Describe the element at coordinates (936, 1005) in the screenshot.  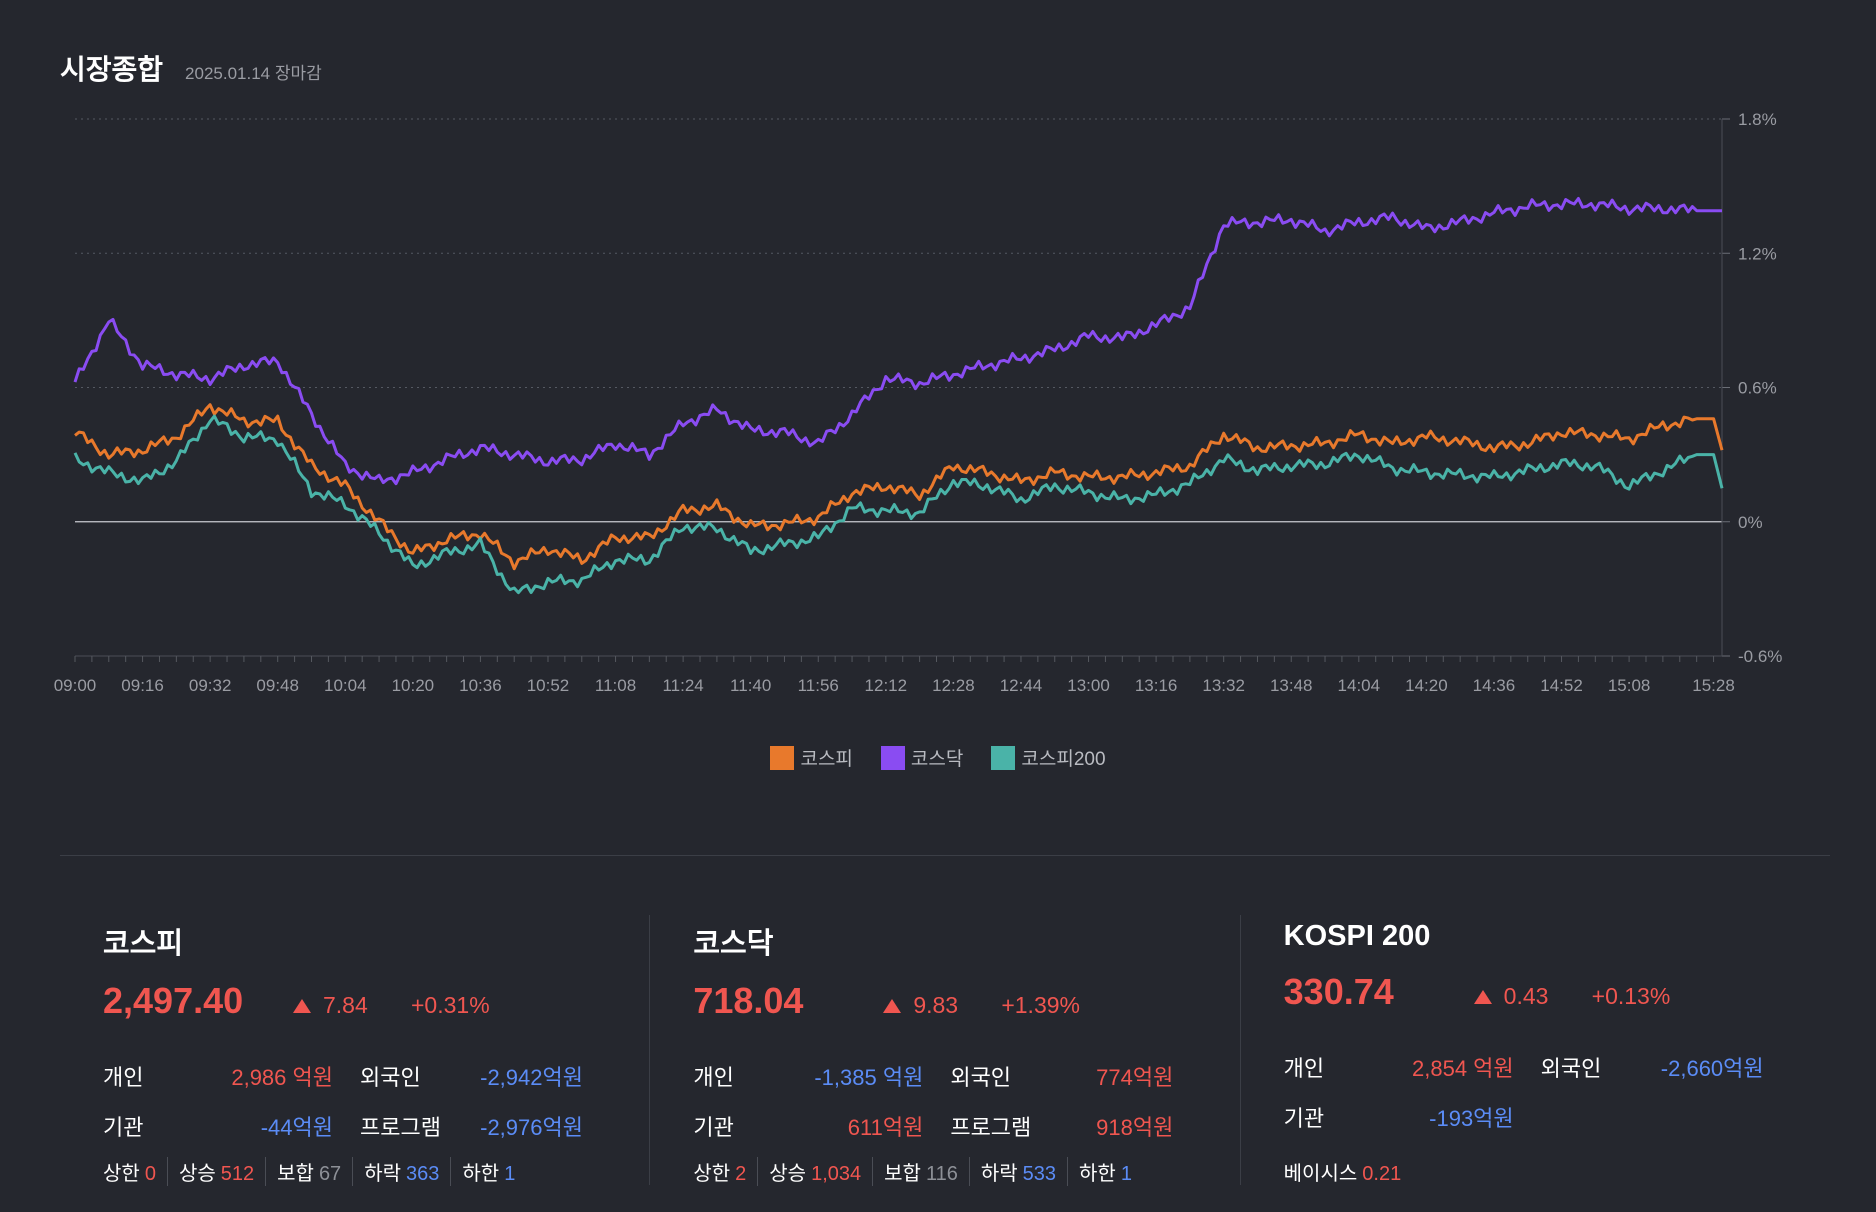
I see `index-change: 9.83` at that location.